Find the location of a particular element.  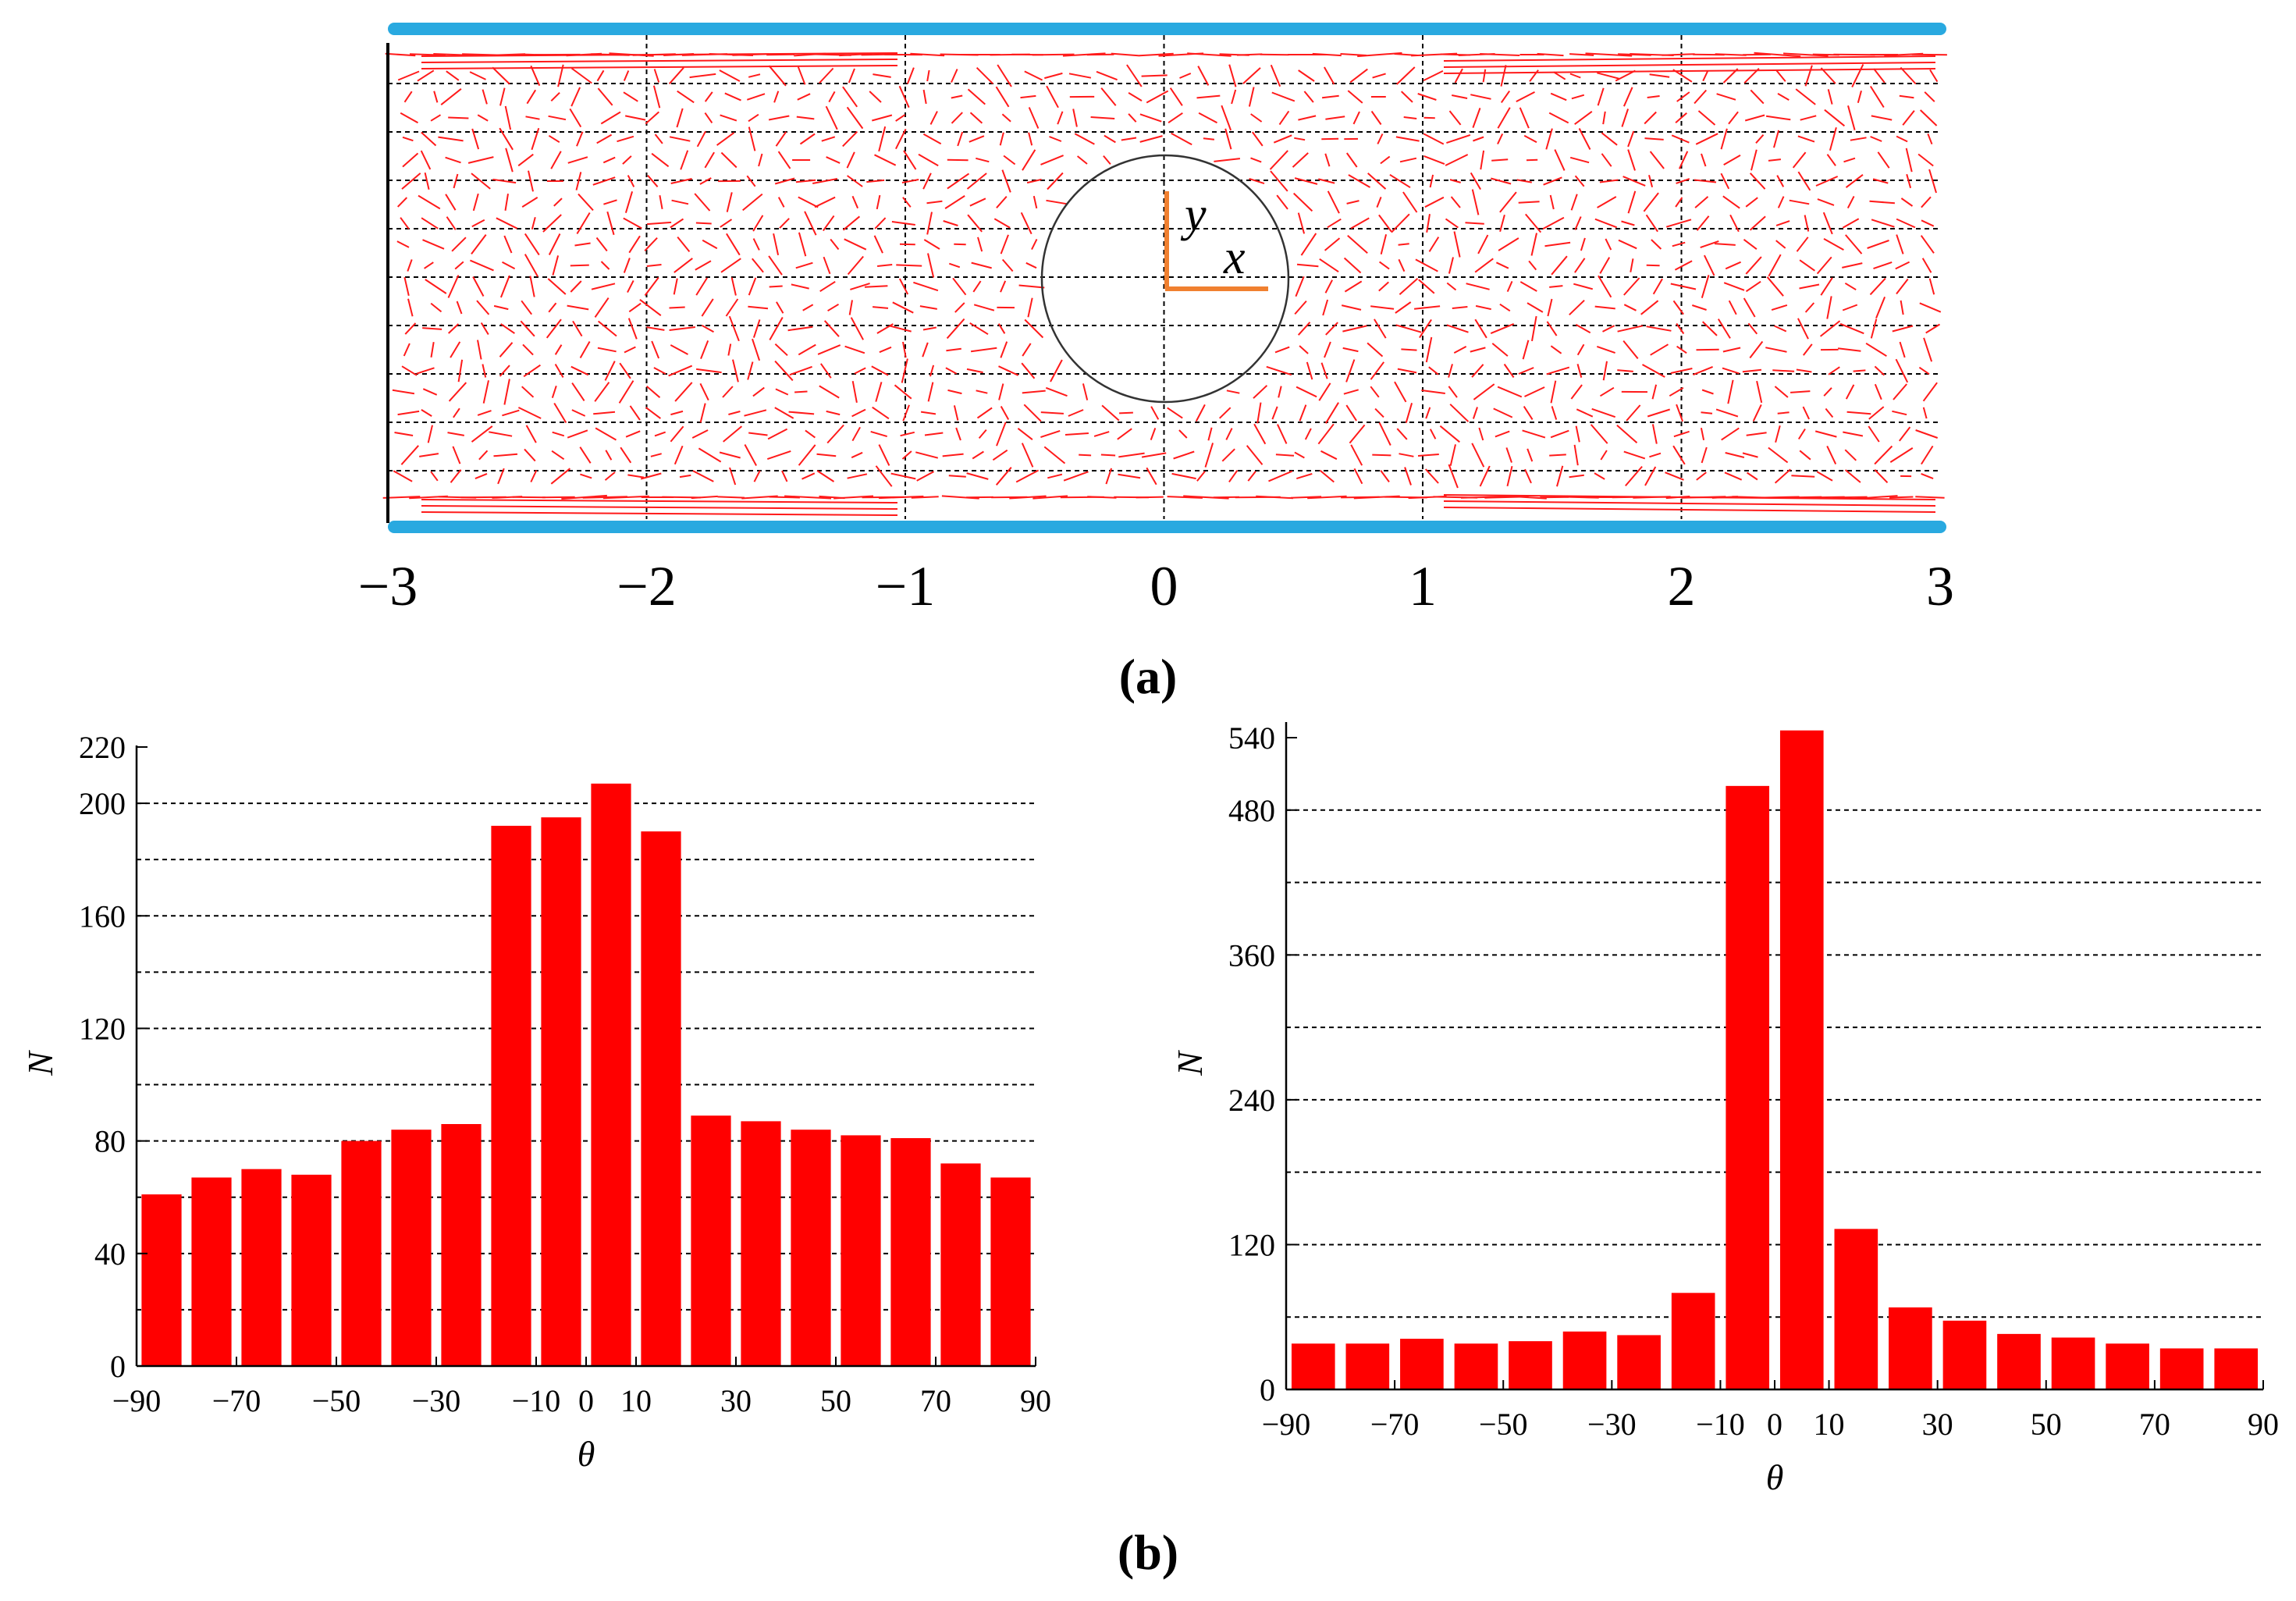

x-tick-label: 0 is located at coordinates (586, 1400).